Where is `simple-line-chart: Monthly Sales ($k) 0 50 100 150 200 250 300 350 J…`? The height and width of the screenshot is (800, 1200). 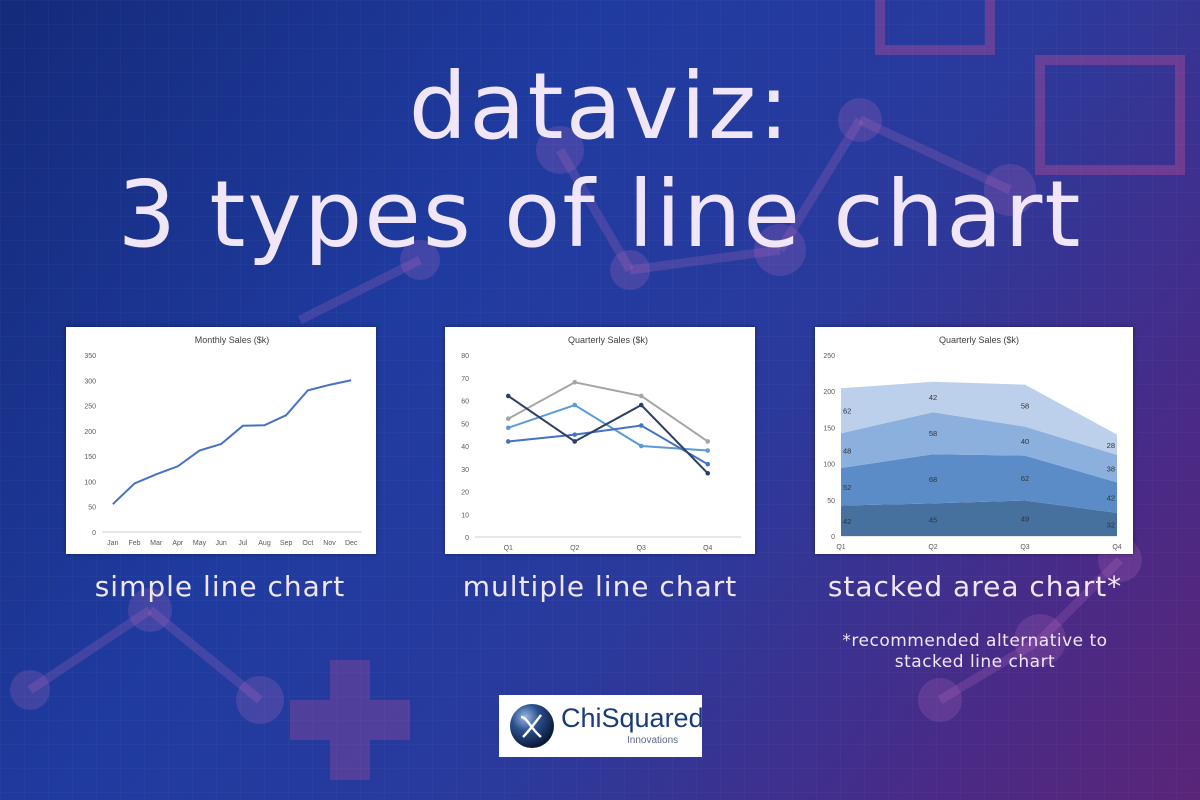 simple-line-chart: Monthly Sales ($k) 0 50 100 150 200 250 300 350 J… is located at coordinates (223, 441).